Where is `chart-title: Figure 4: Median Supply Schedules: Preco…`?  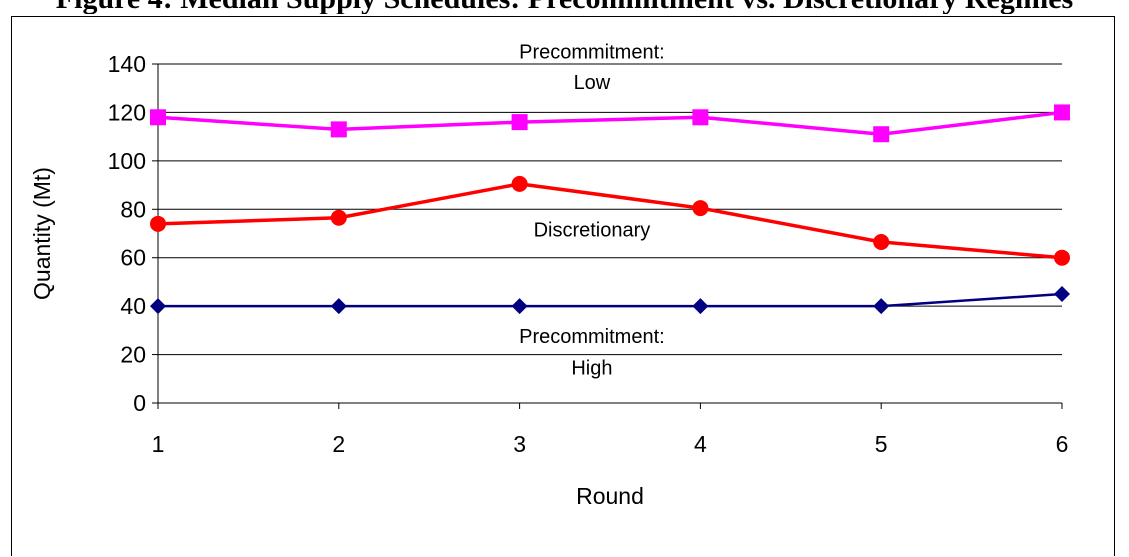 chart-title: Figure 4: Median Supply Schedules: Preco… is located at coordinates (564, 7).